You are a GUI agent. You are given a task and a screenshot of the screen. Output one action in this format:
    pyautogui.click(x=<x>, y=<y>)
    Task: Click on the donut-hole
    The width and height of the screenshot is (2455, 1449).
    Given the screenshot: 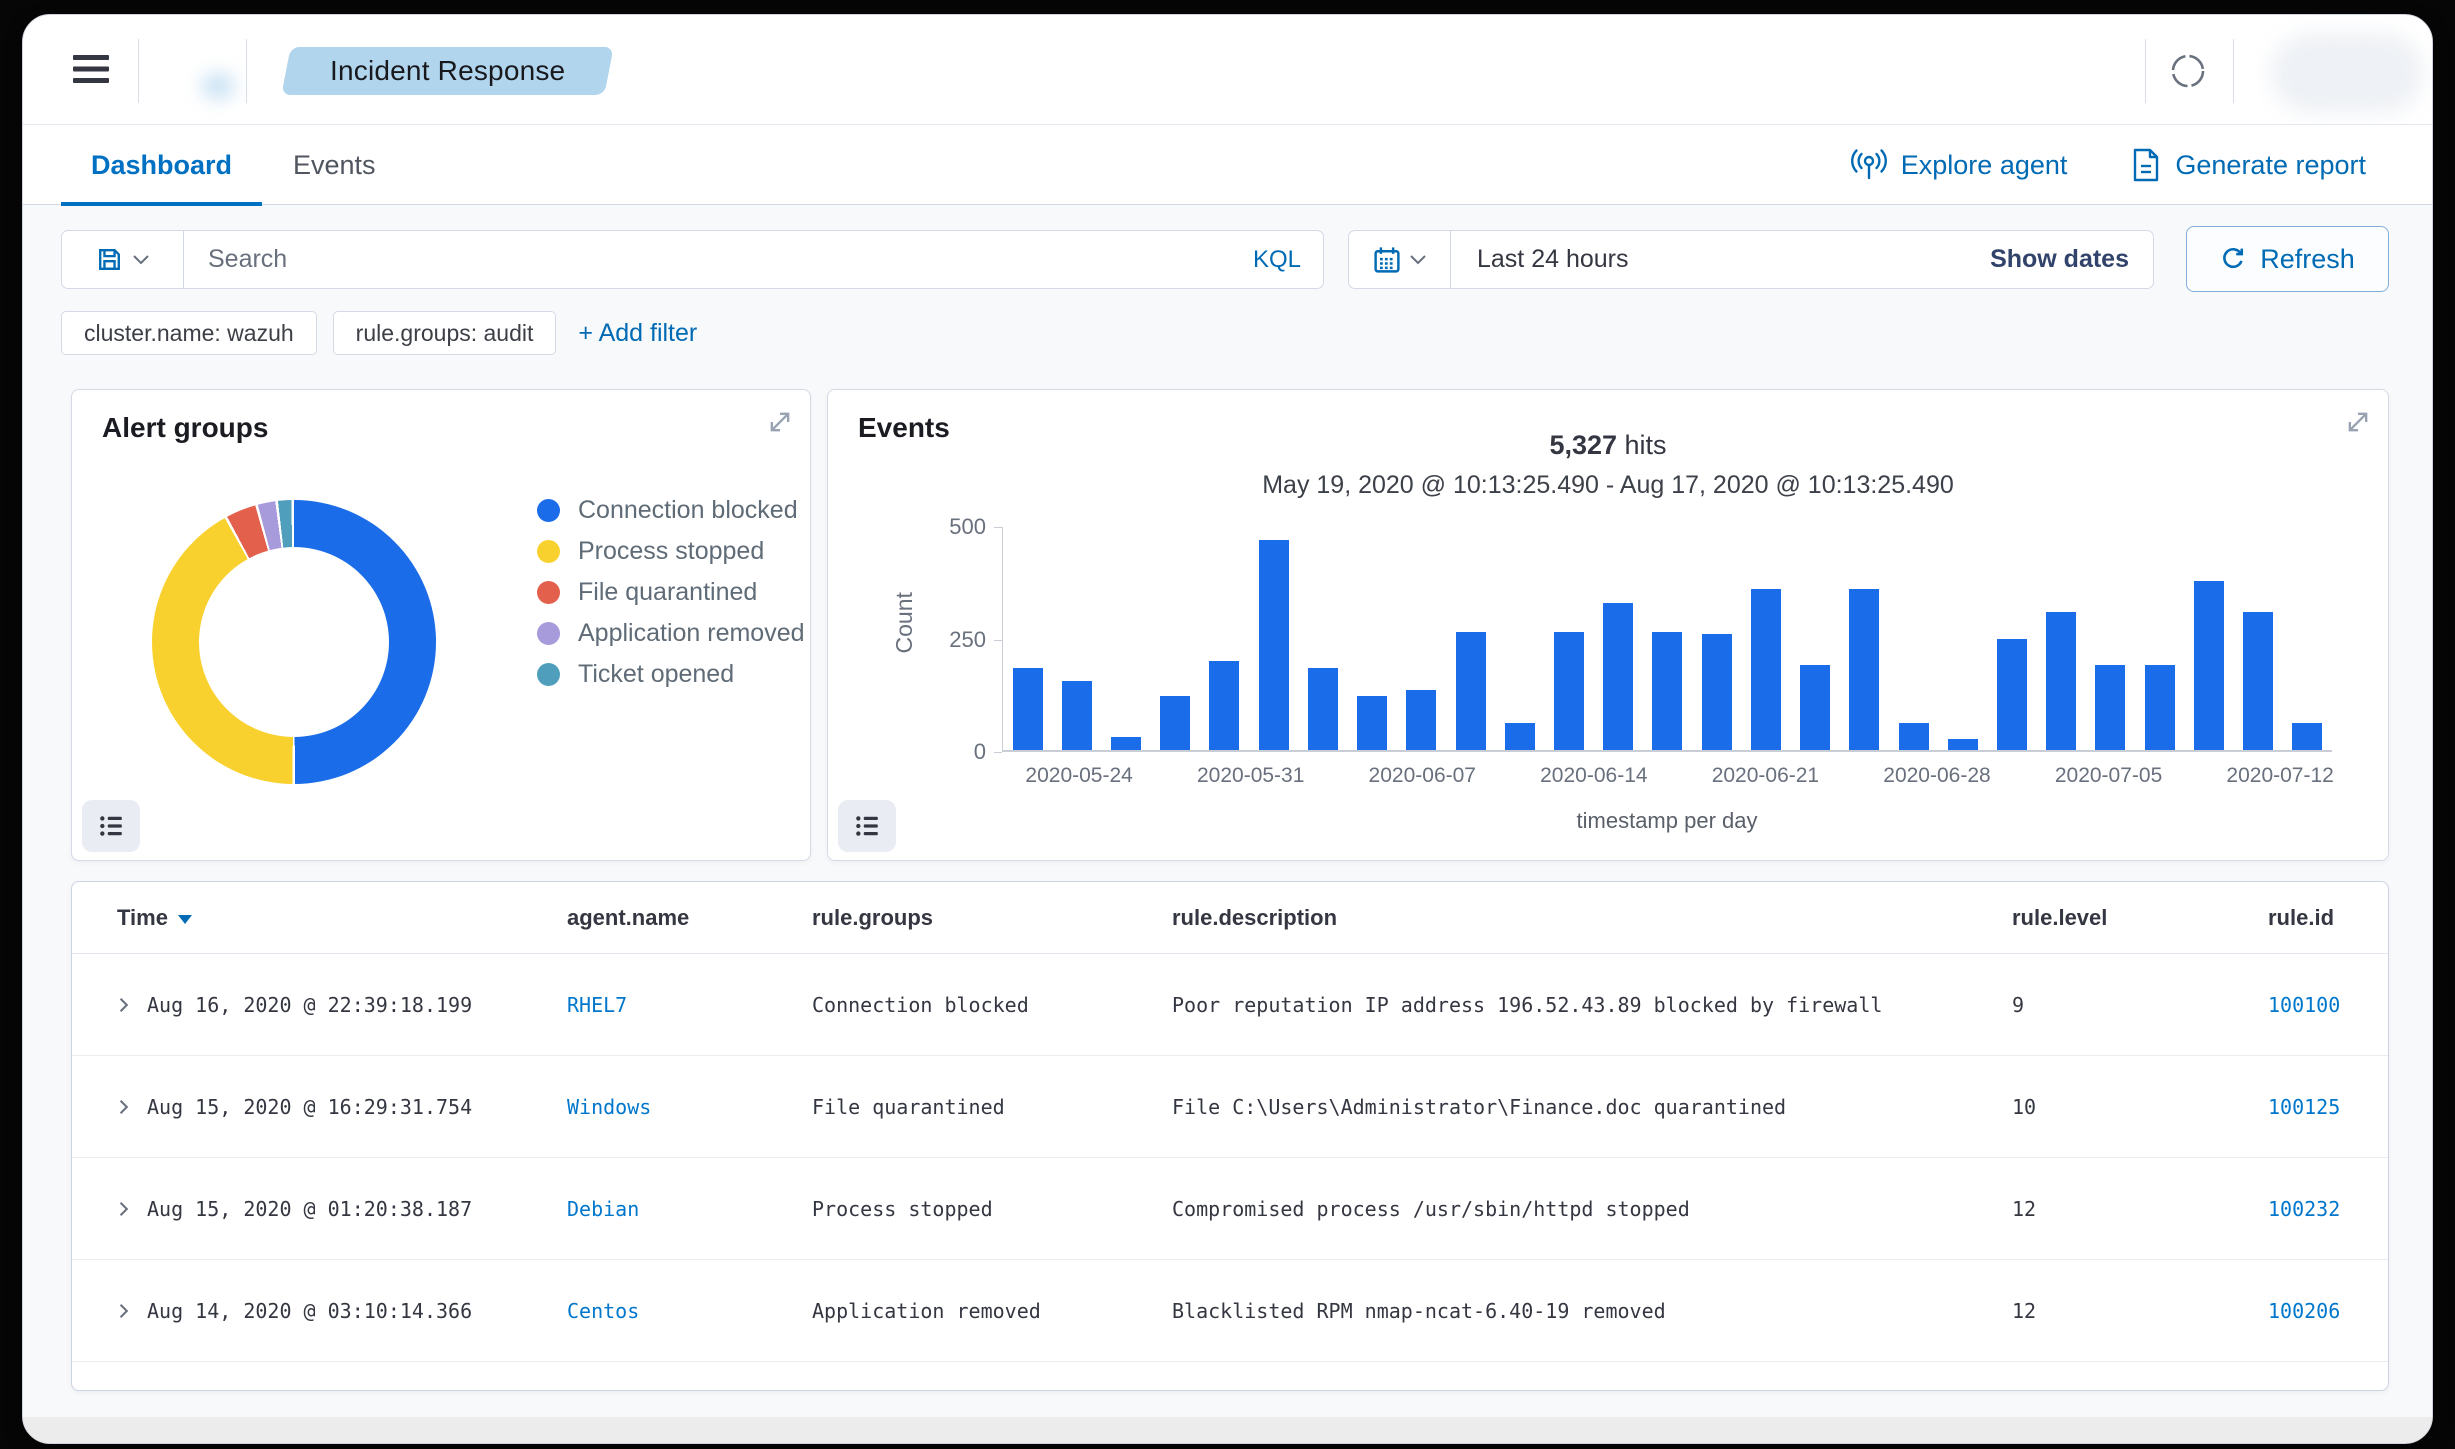 What is the action you would take?
    pyautogui.click(x=294, y=642)
    